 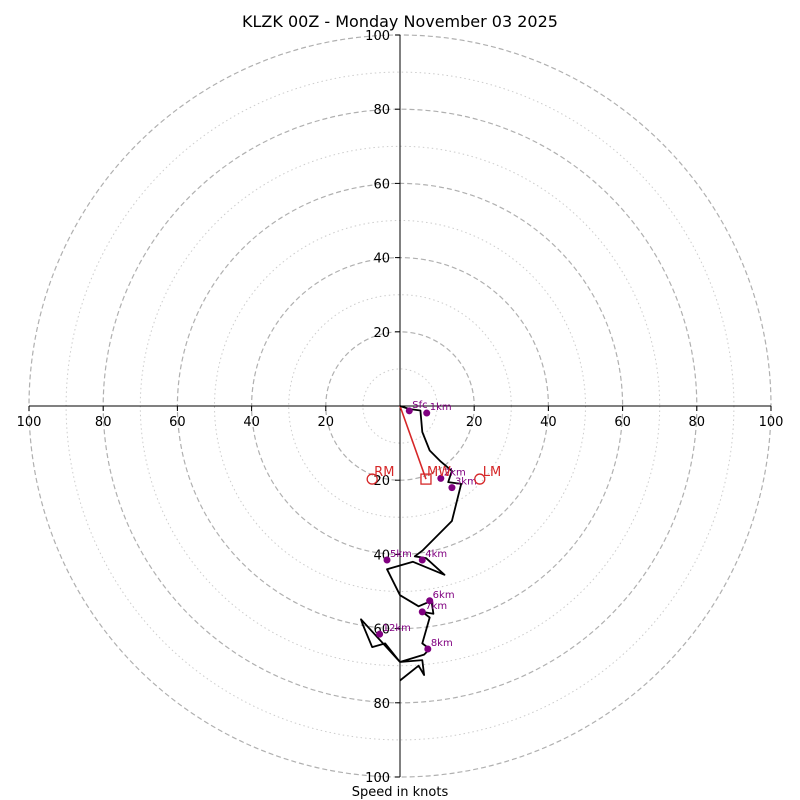 What do you see at coordinates (401, 554) in the screenshot?
I see `height-label-5km: 5km` at bounding box center [401, 554].